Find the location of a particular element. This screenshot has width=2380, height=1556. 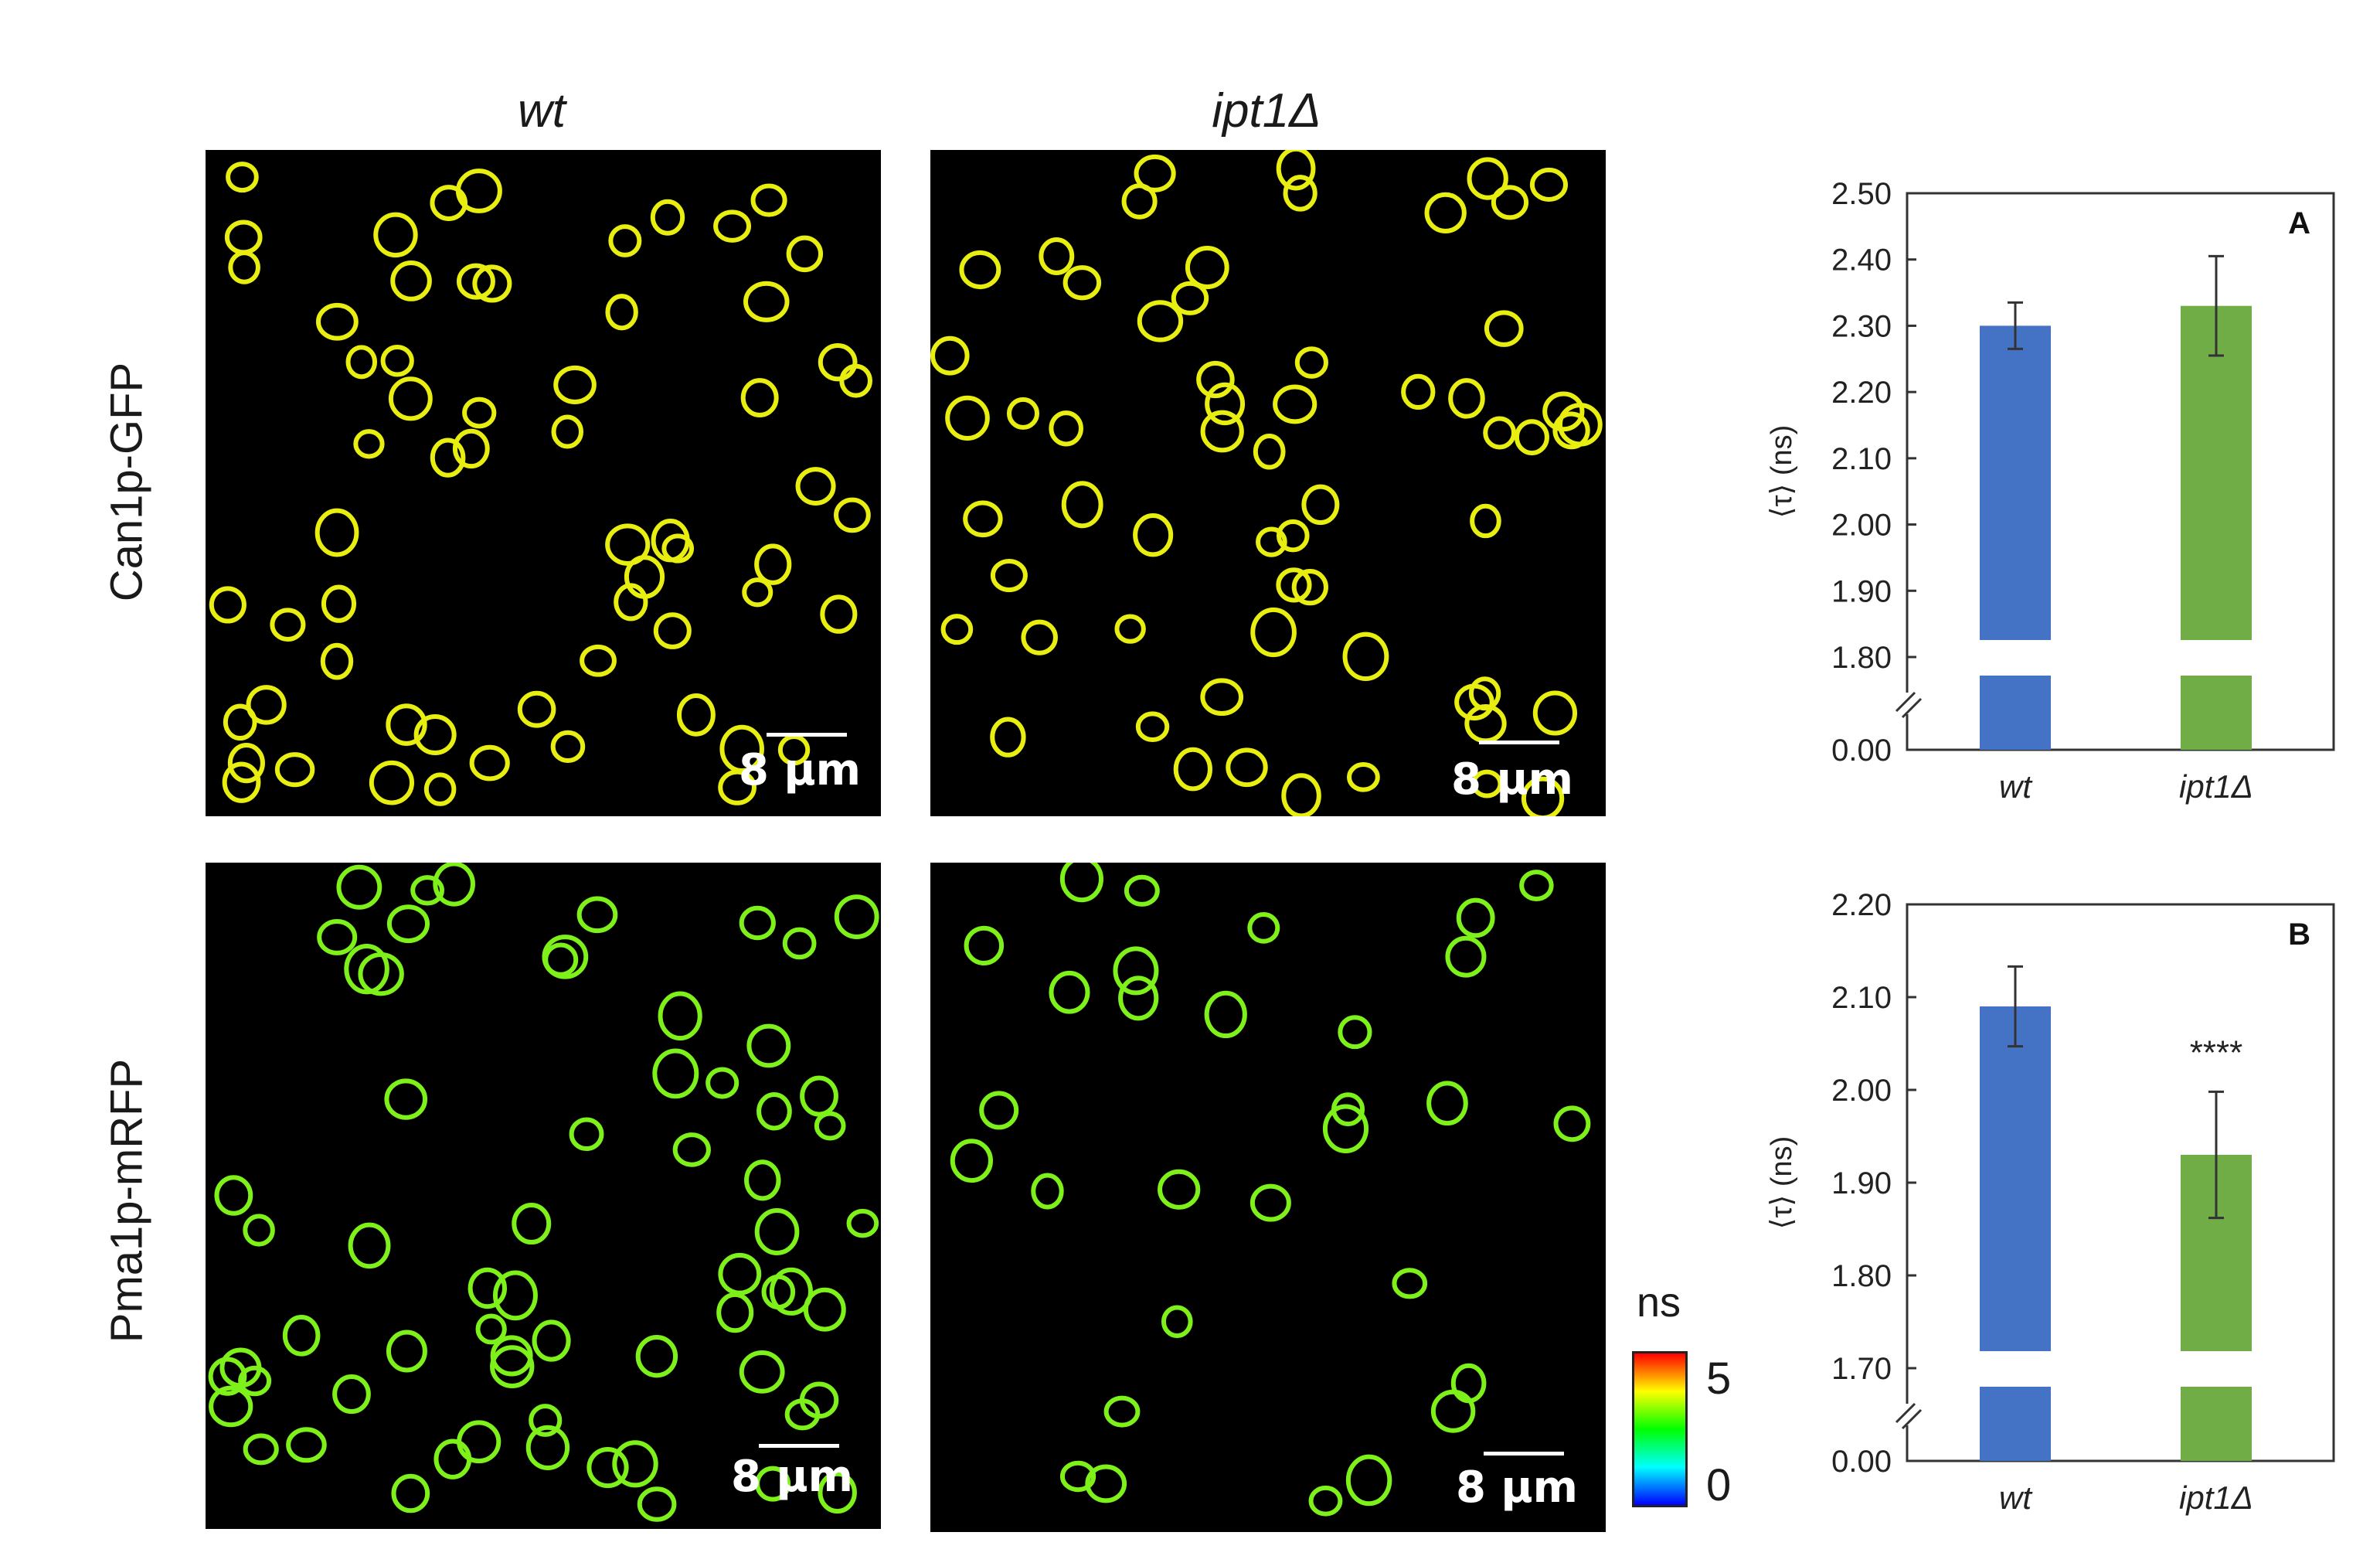

x-tick-label: ipt1Δ is located at coordinates (2216, 787).